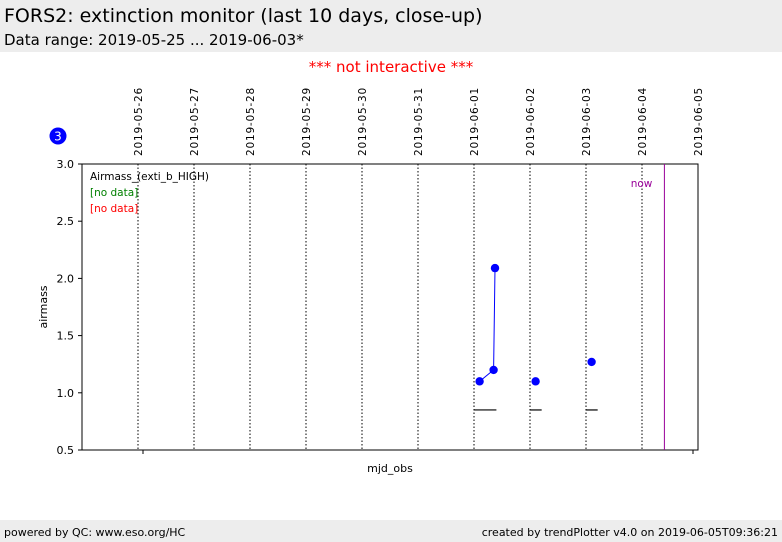 This screenshot has width=782, height=542. Describe the element at coordinates (43, 306) in the screenshot. I see `y-axis-label: airmass` at that location.